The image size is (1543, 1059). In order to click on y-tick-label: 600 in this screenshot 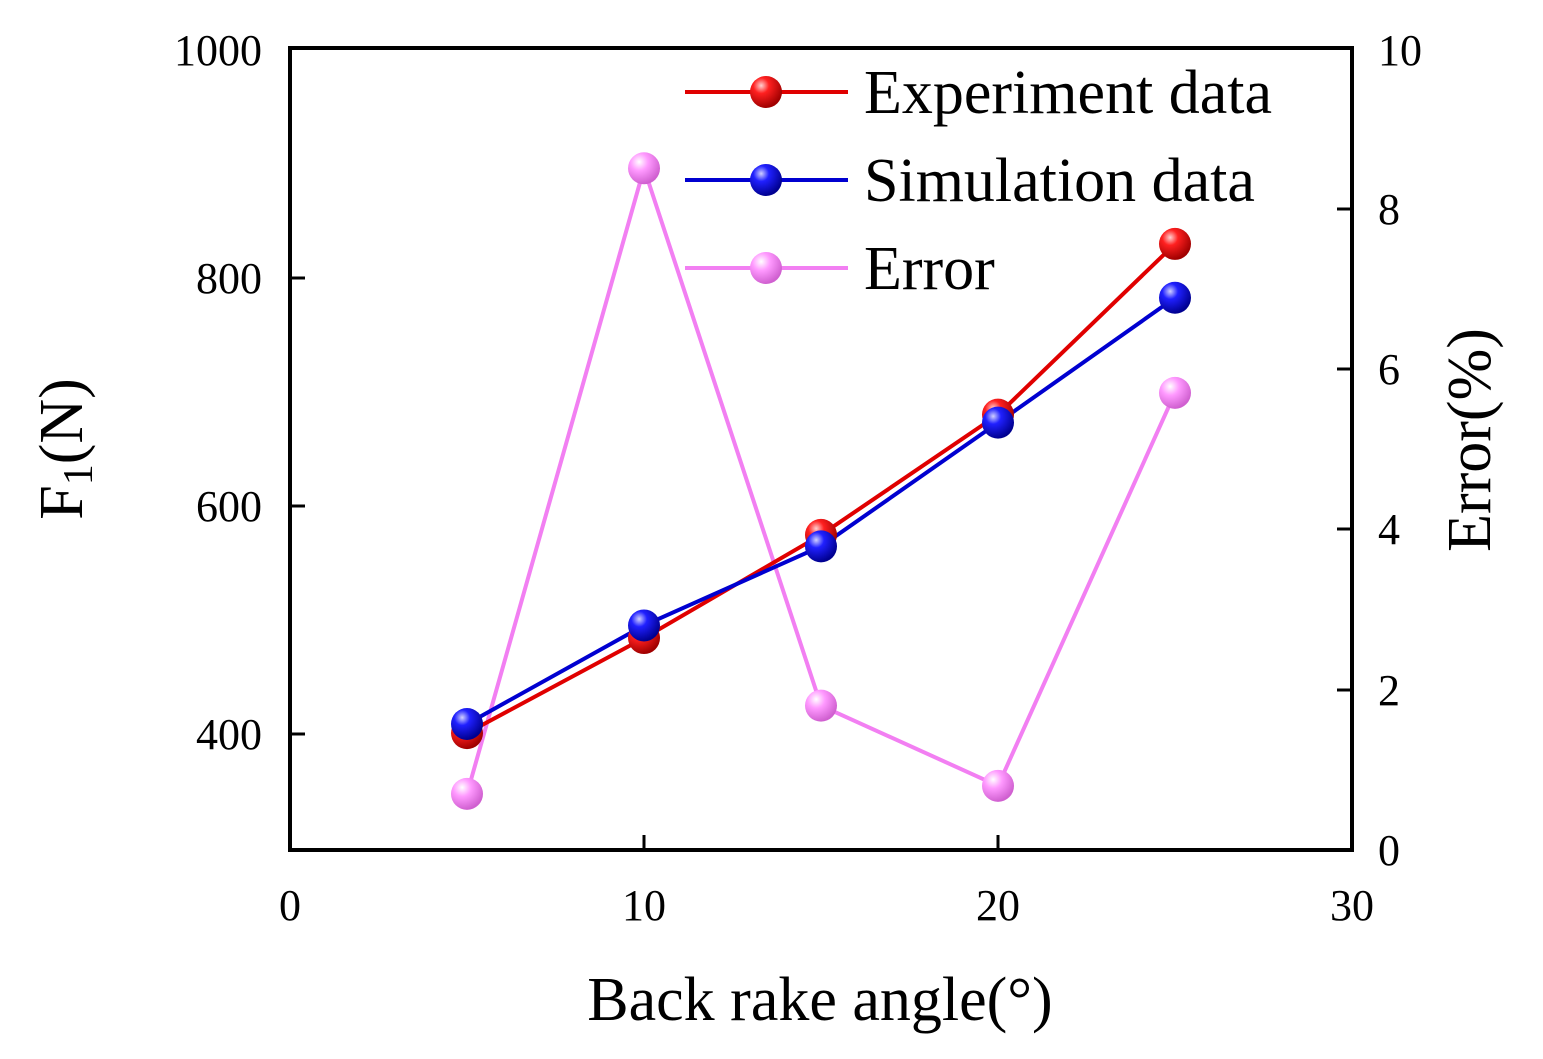, I will do `click(229, 506)`.